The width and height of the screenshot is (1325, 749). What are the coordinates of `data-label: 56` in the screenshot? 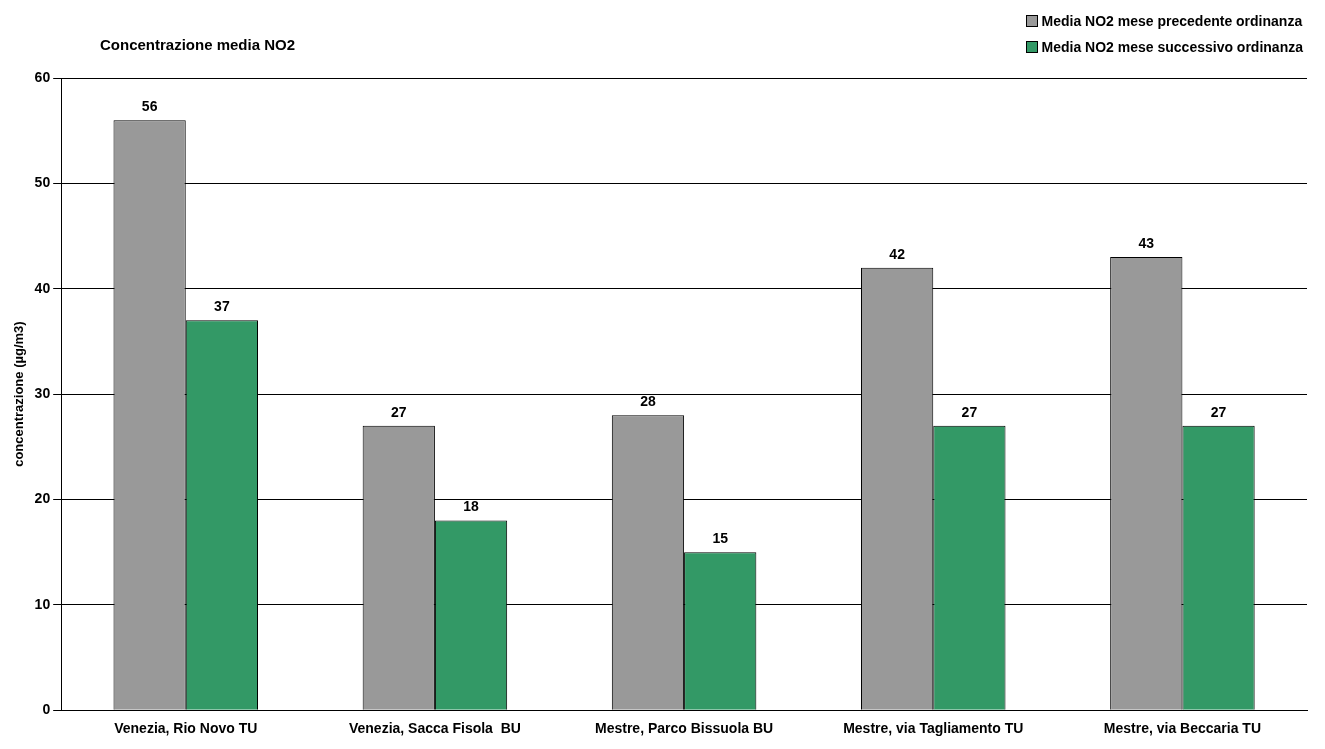 It's located at (149, 106).